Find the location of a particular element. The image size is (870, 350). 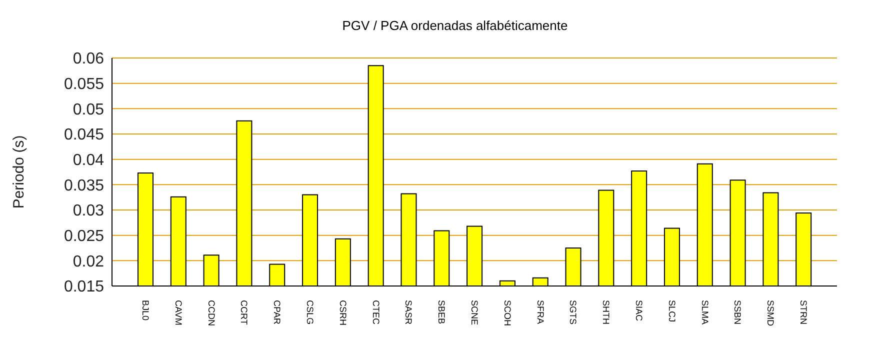

y-tick-label: 0.025 is located at coordinates (84, 237).